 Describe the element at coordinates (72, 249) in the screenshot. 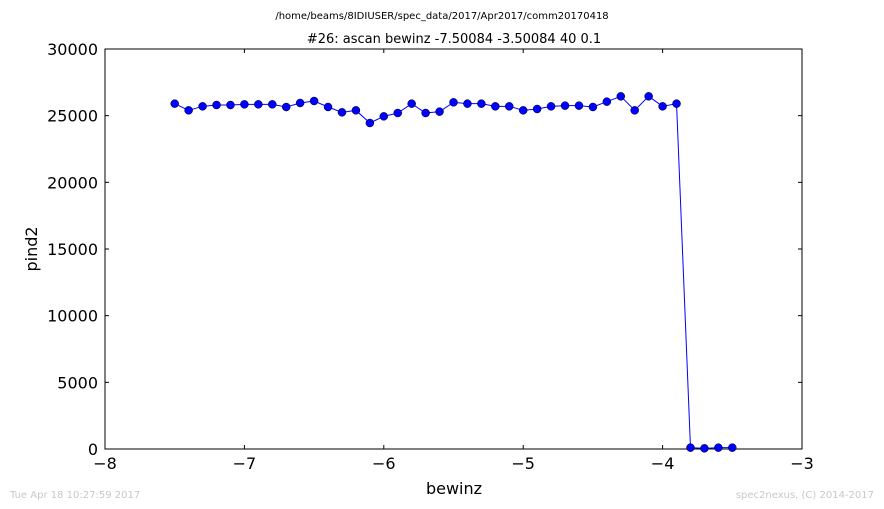

I see `y-tick-label: 15000` at that location.